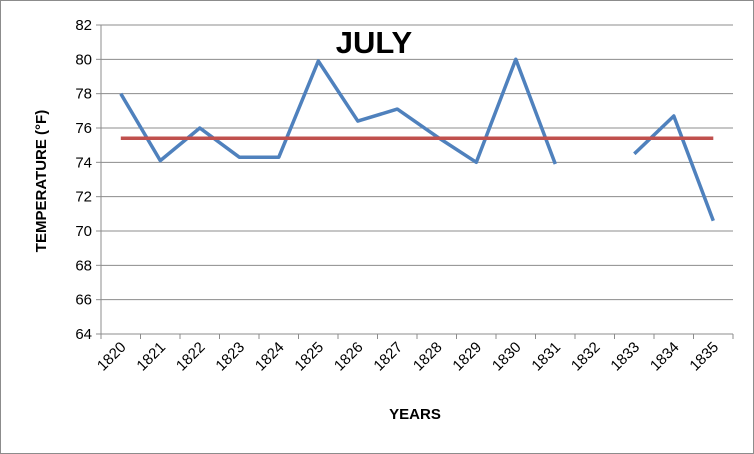 This screenshot has width=754, height=454. What do you see at coordinates (83, 300) in the screenshot?
I see `y-tick-label: 66` at bounding box center [83, 300].